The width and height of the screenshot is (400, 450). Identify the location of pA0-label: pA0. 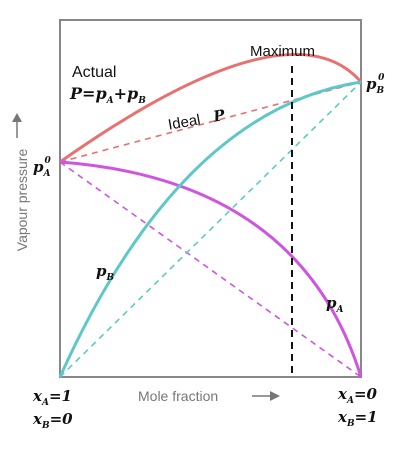
(42, 167).